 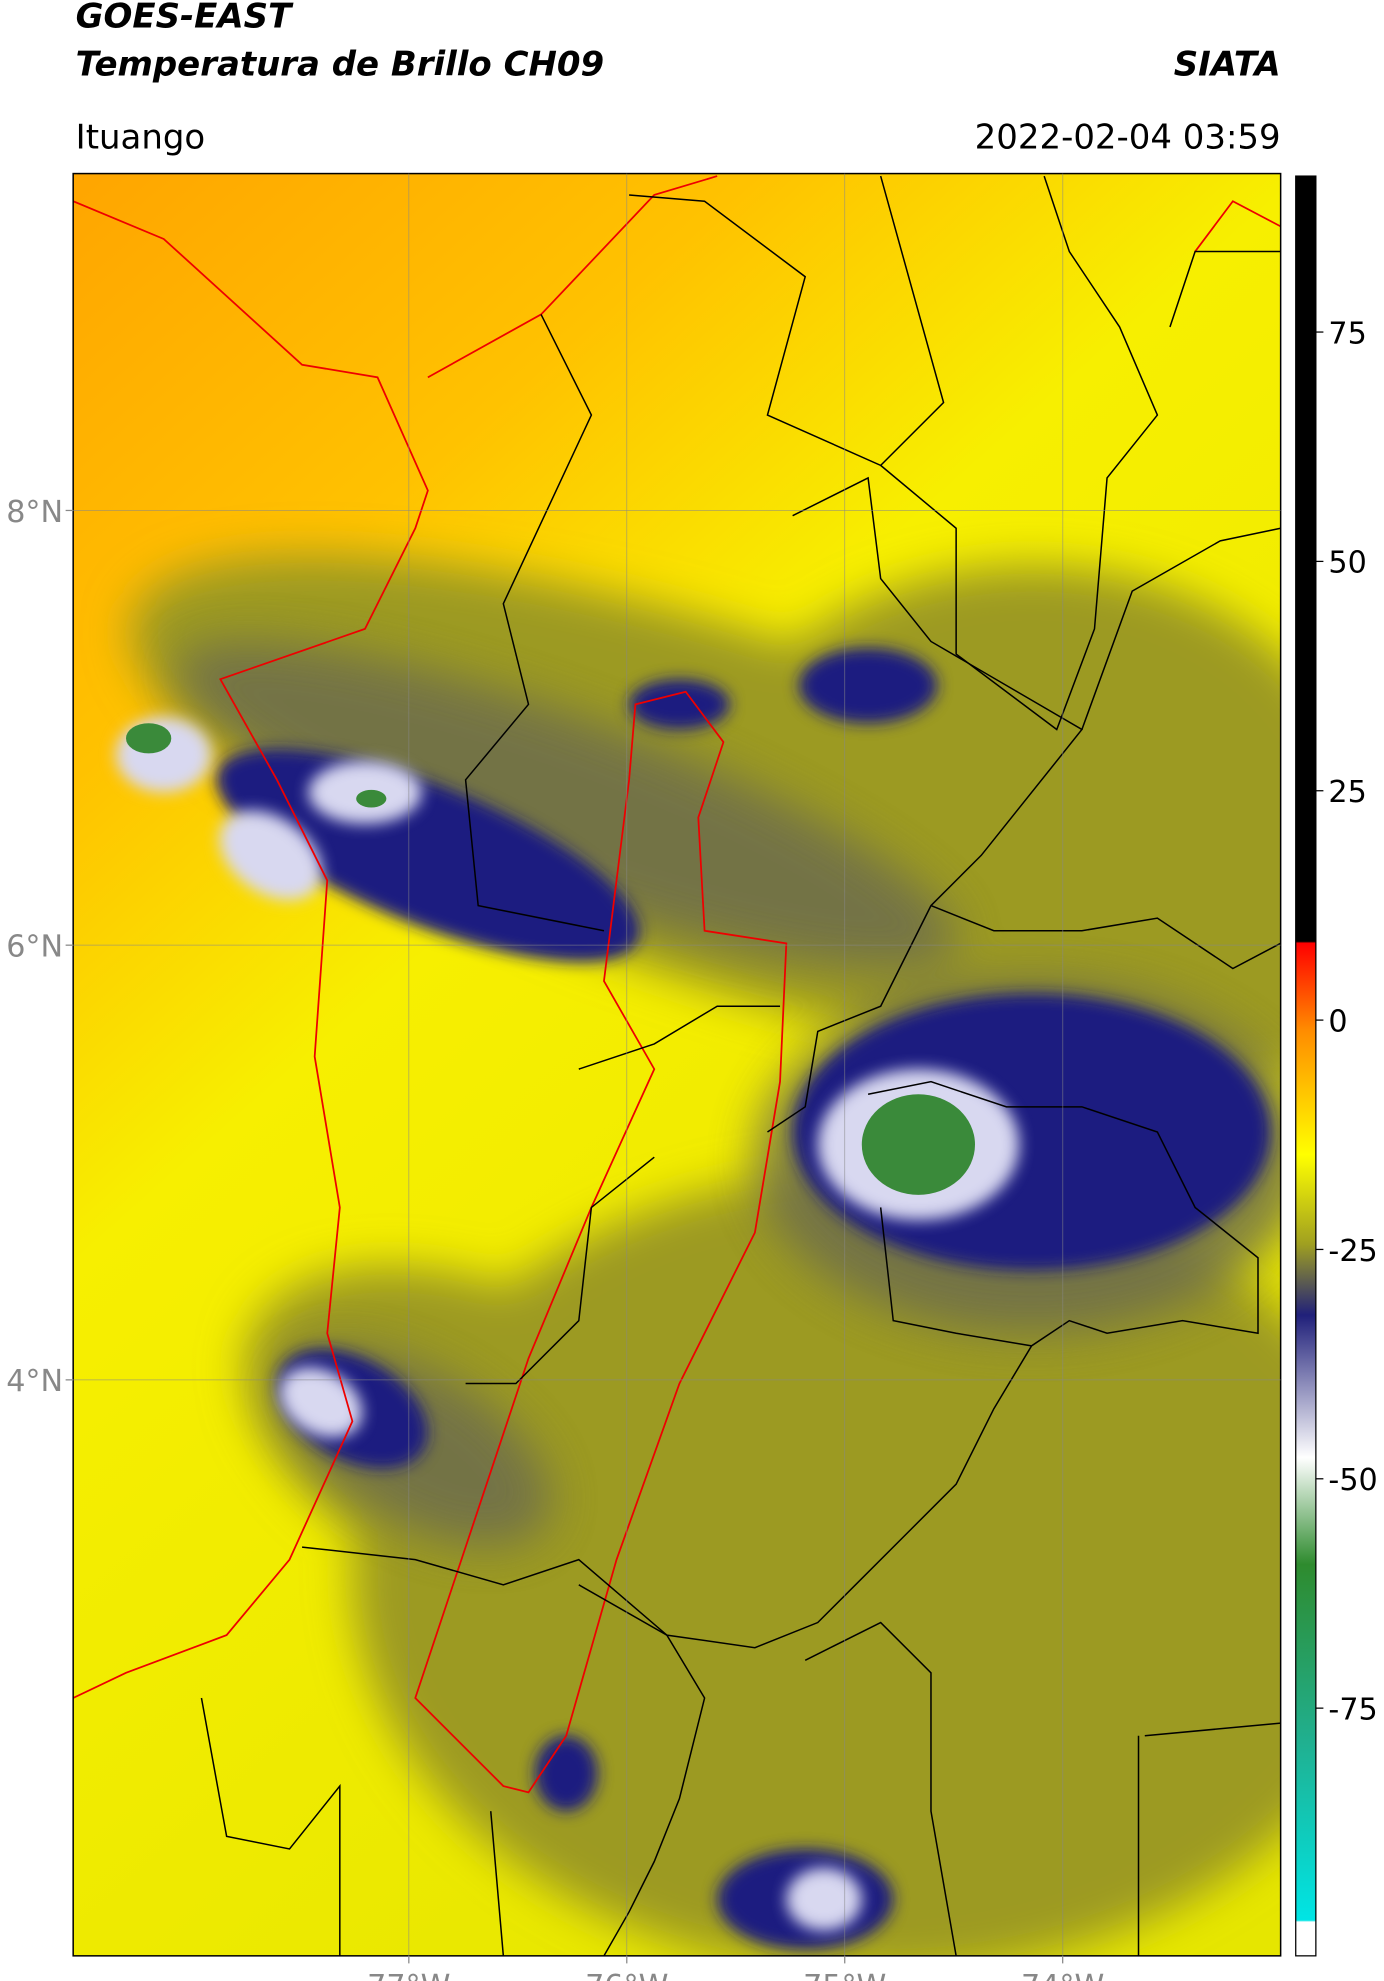 I want to click on colorbar-tick-label: 75, so click(x=1347, y=333).